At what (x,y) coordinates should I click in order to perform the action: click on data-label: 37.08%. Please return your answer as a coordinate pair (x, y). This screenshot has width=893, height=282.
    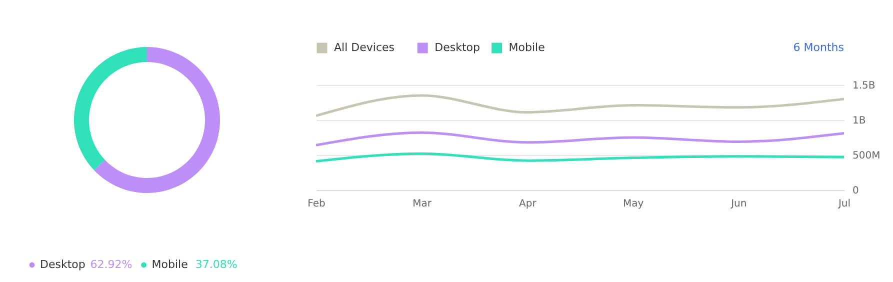
    Looking at the image, I should click on (216, 264).